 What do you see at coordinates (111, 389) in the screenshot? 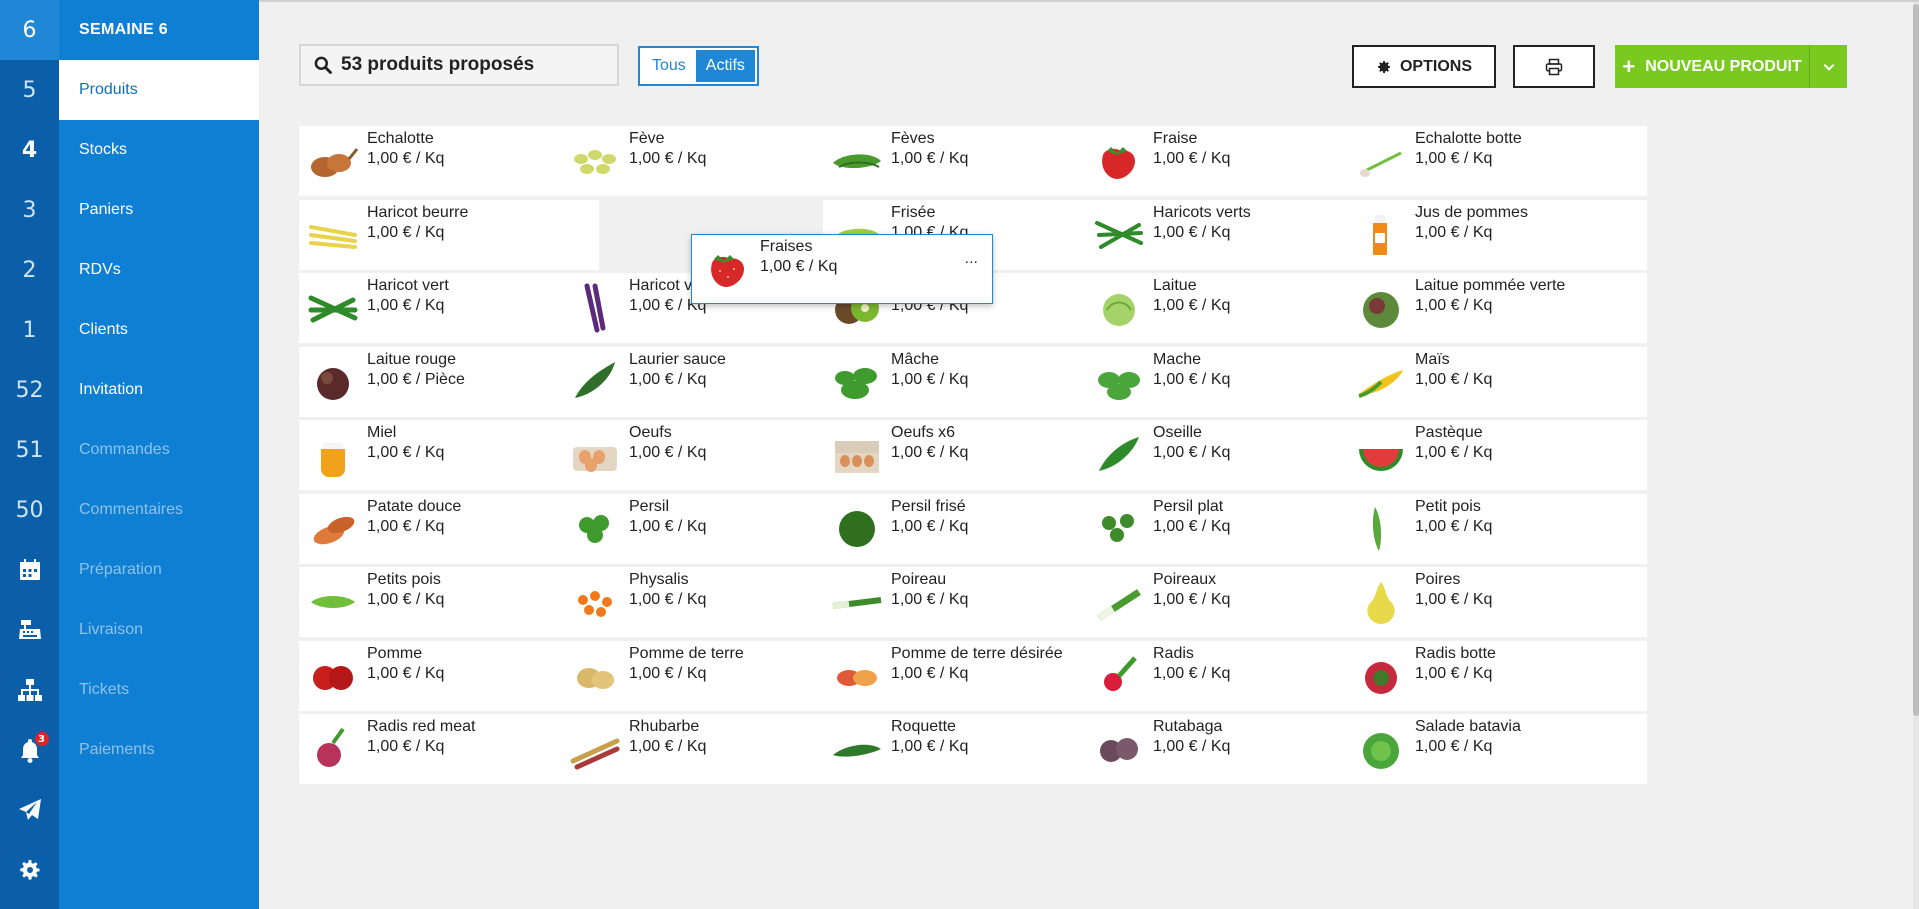
I see `menu-item-invitation: Invitation` at bounding box center [111, 389].